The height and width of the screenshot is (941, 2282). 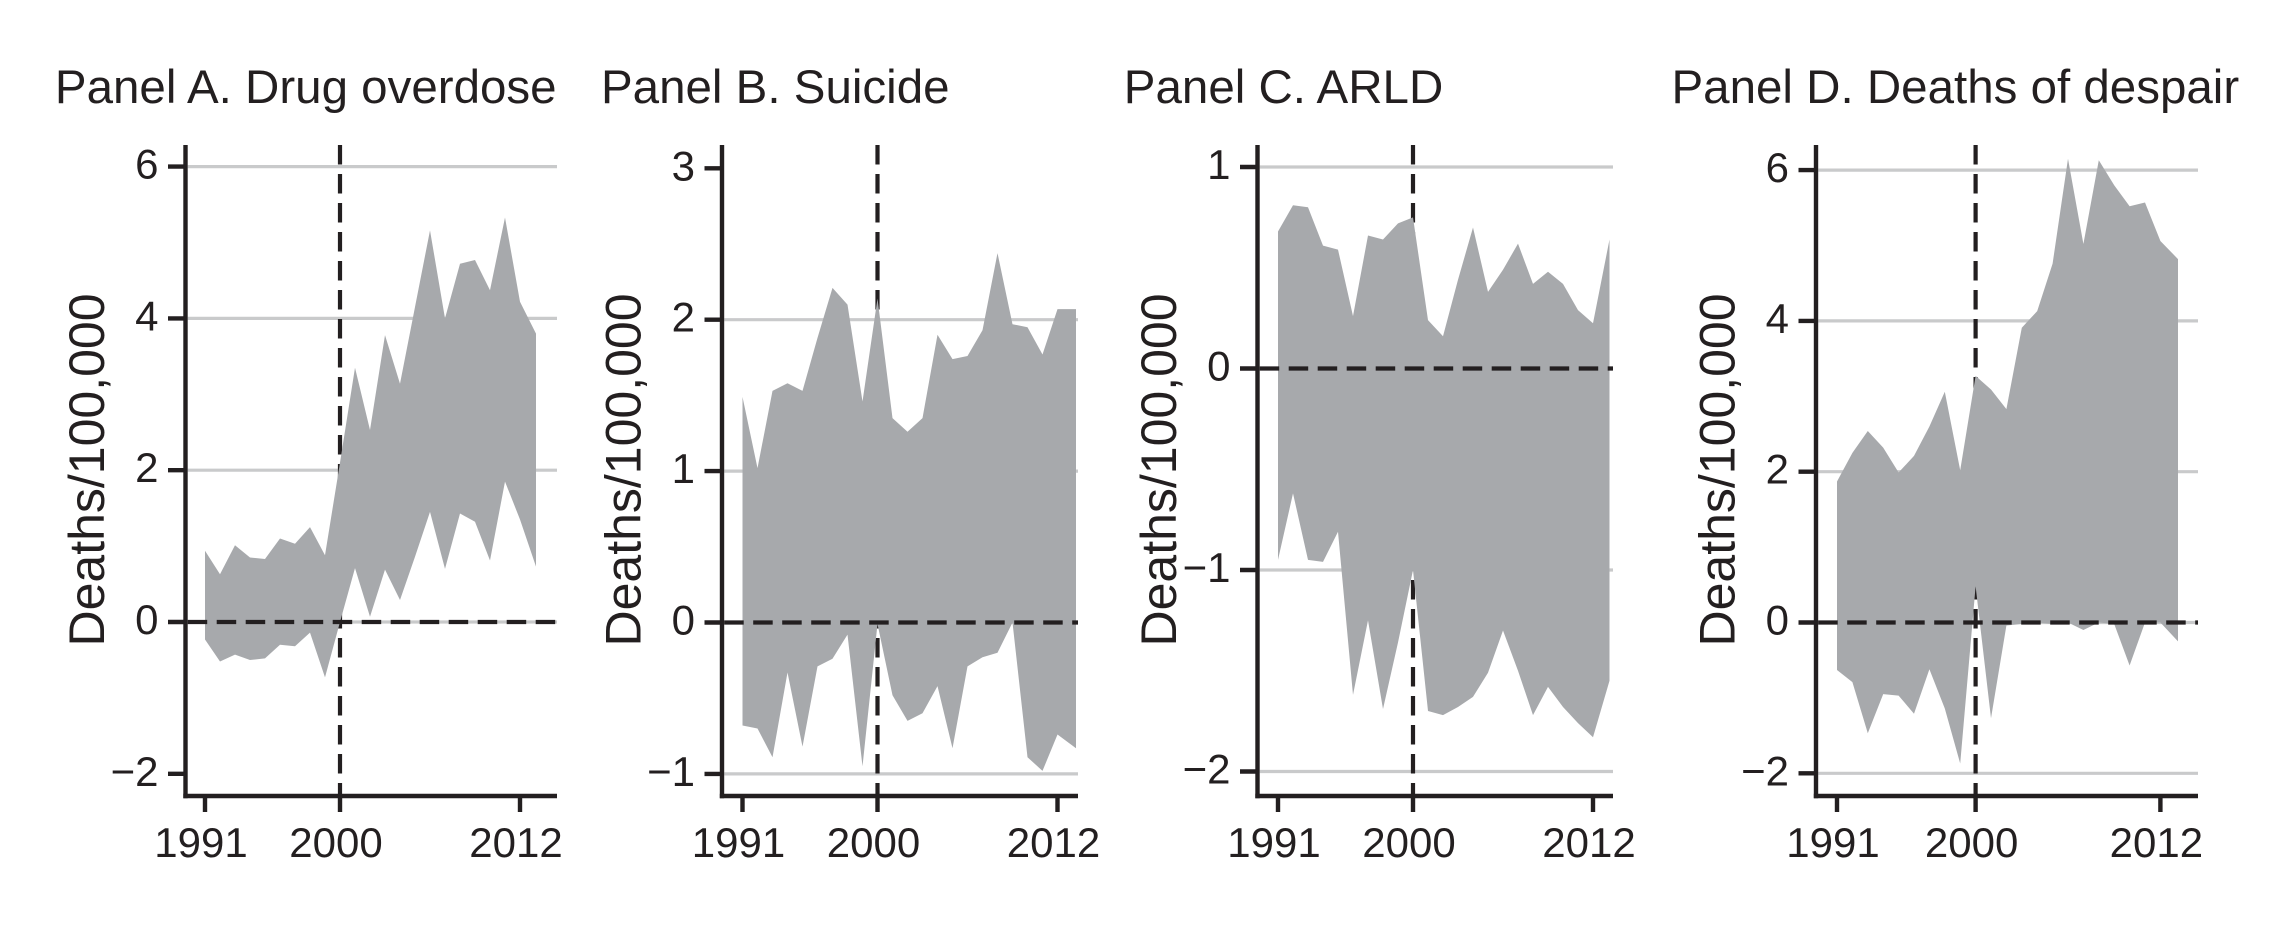 What do you see at coordinates (306, 87) in the screenshot?
I see `svg-text: Panel A. Drug overdose` at bounding box center [306, 87].